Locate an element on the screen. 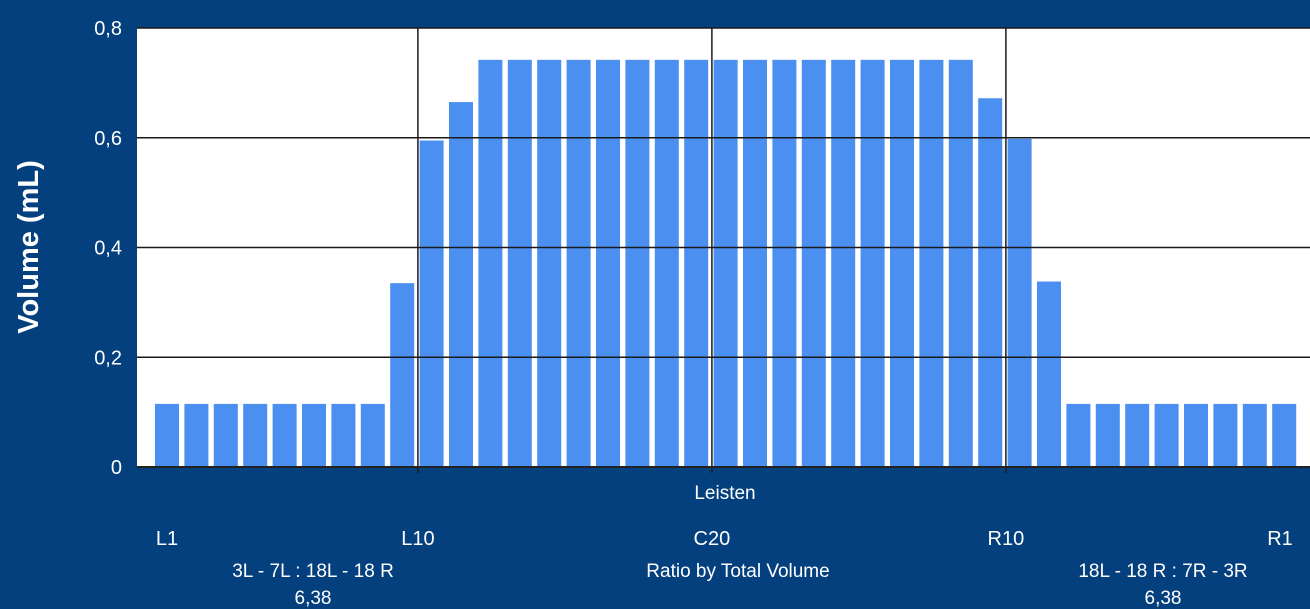  x-tick-label: L10 is located at coordinates (417, 539).